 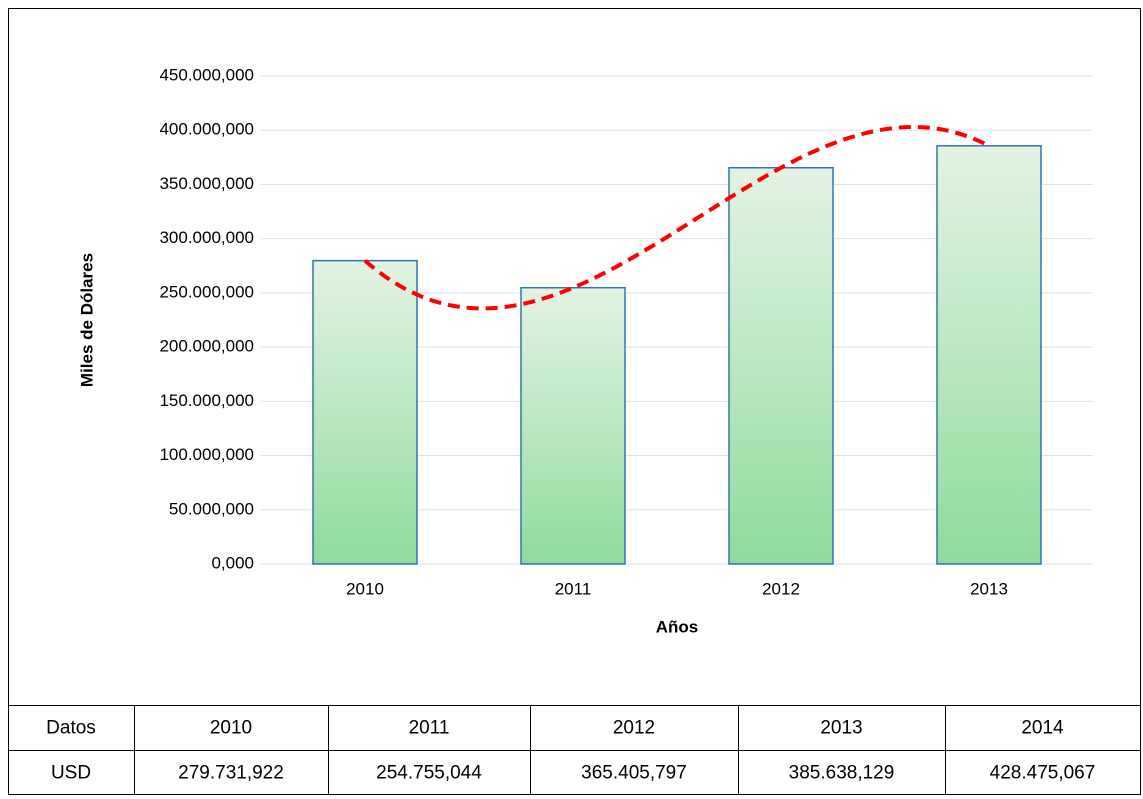 What do you see at coordinates (206, 400) in the screenshot?
I see `y-tick-label: 150.000,000` at bounding box center [206, 400].